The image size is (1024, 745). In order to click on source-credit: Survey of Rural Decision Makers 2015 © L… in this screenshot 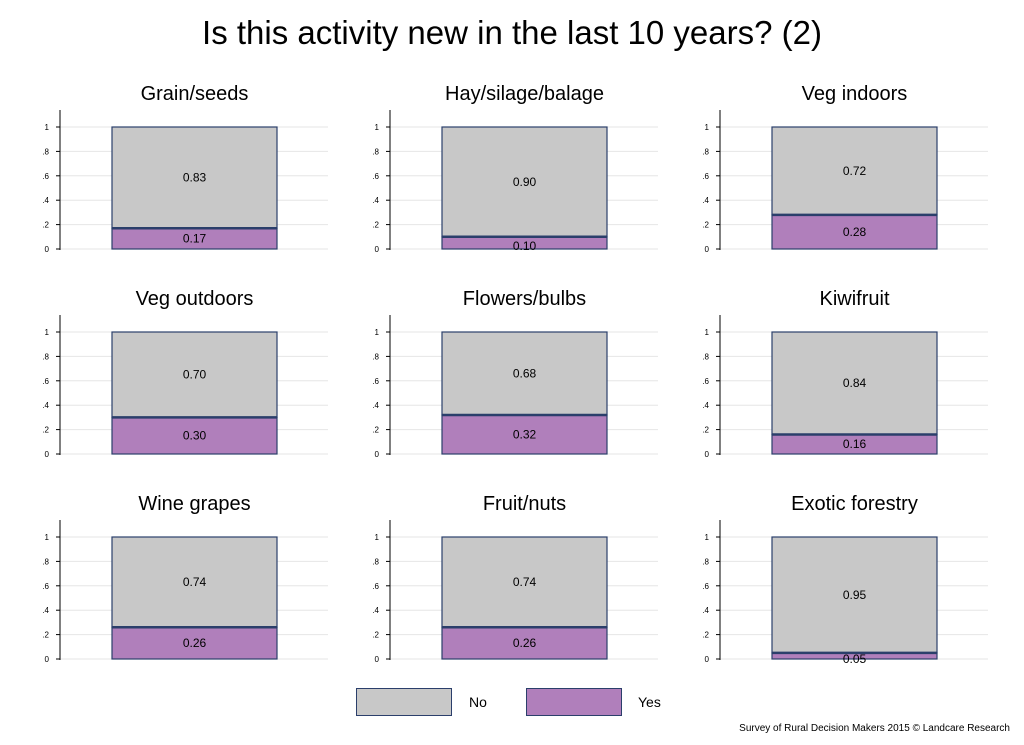, I will do `click(874, 728)`.